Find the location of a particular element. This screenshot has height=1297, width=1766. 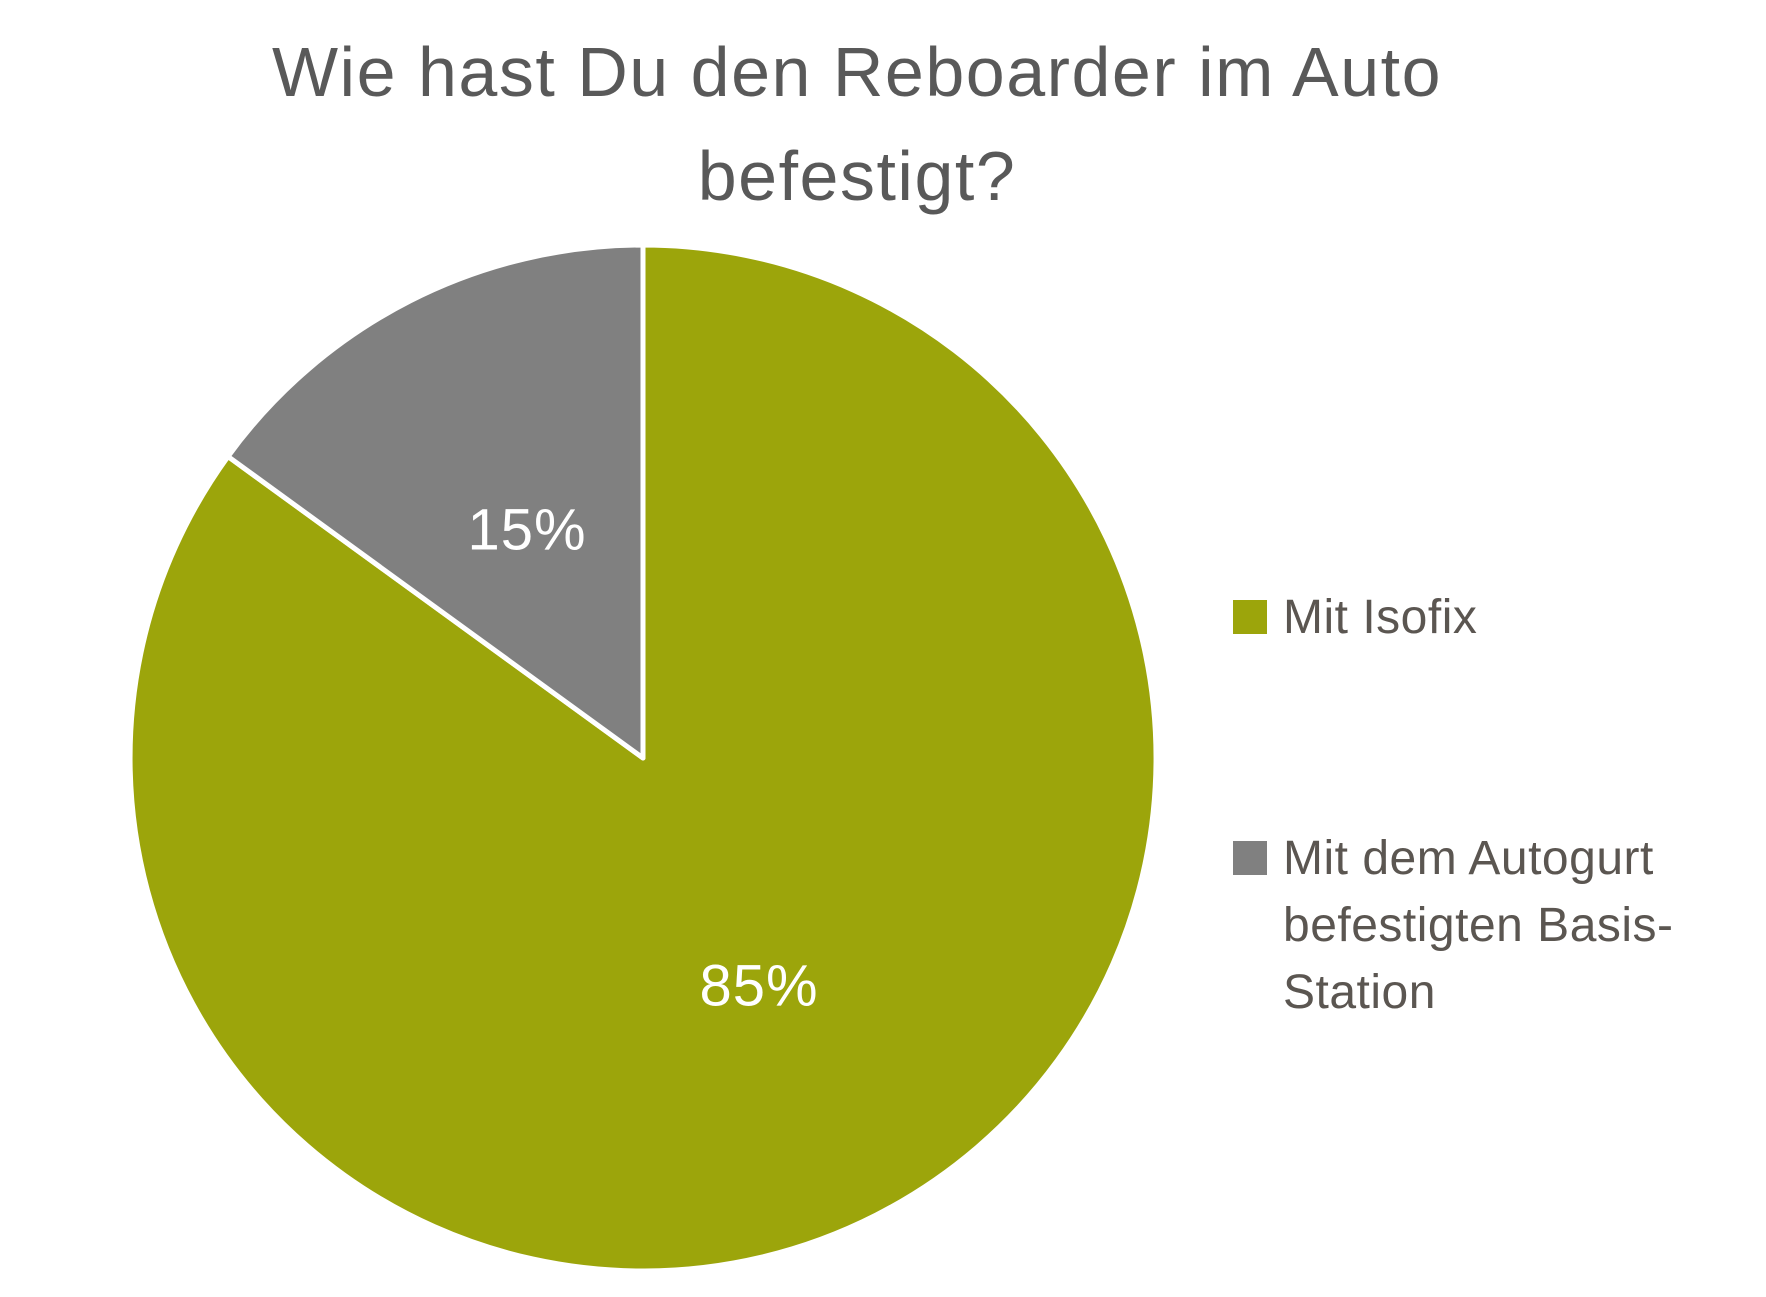

legend-item-mit-isofix: Mit Isofix is located at coordinates (1483, 618).